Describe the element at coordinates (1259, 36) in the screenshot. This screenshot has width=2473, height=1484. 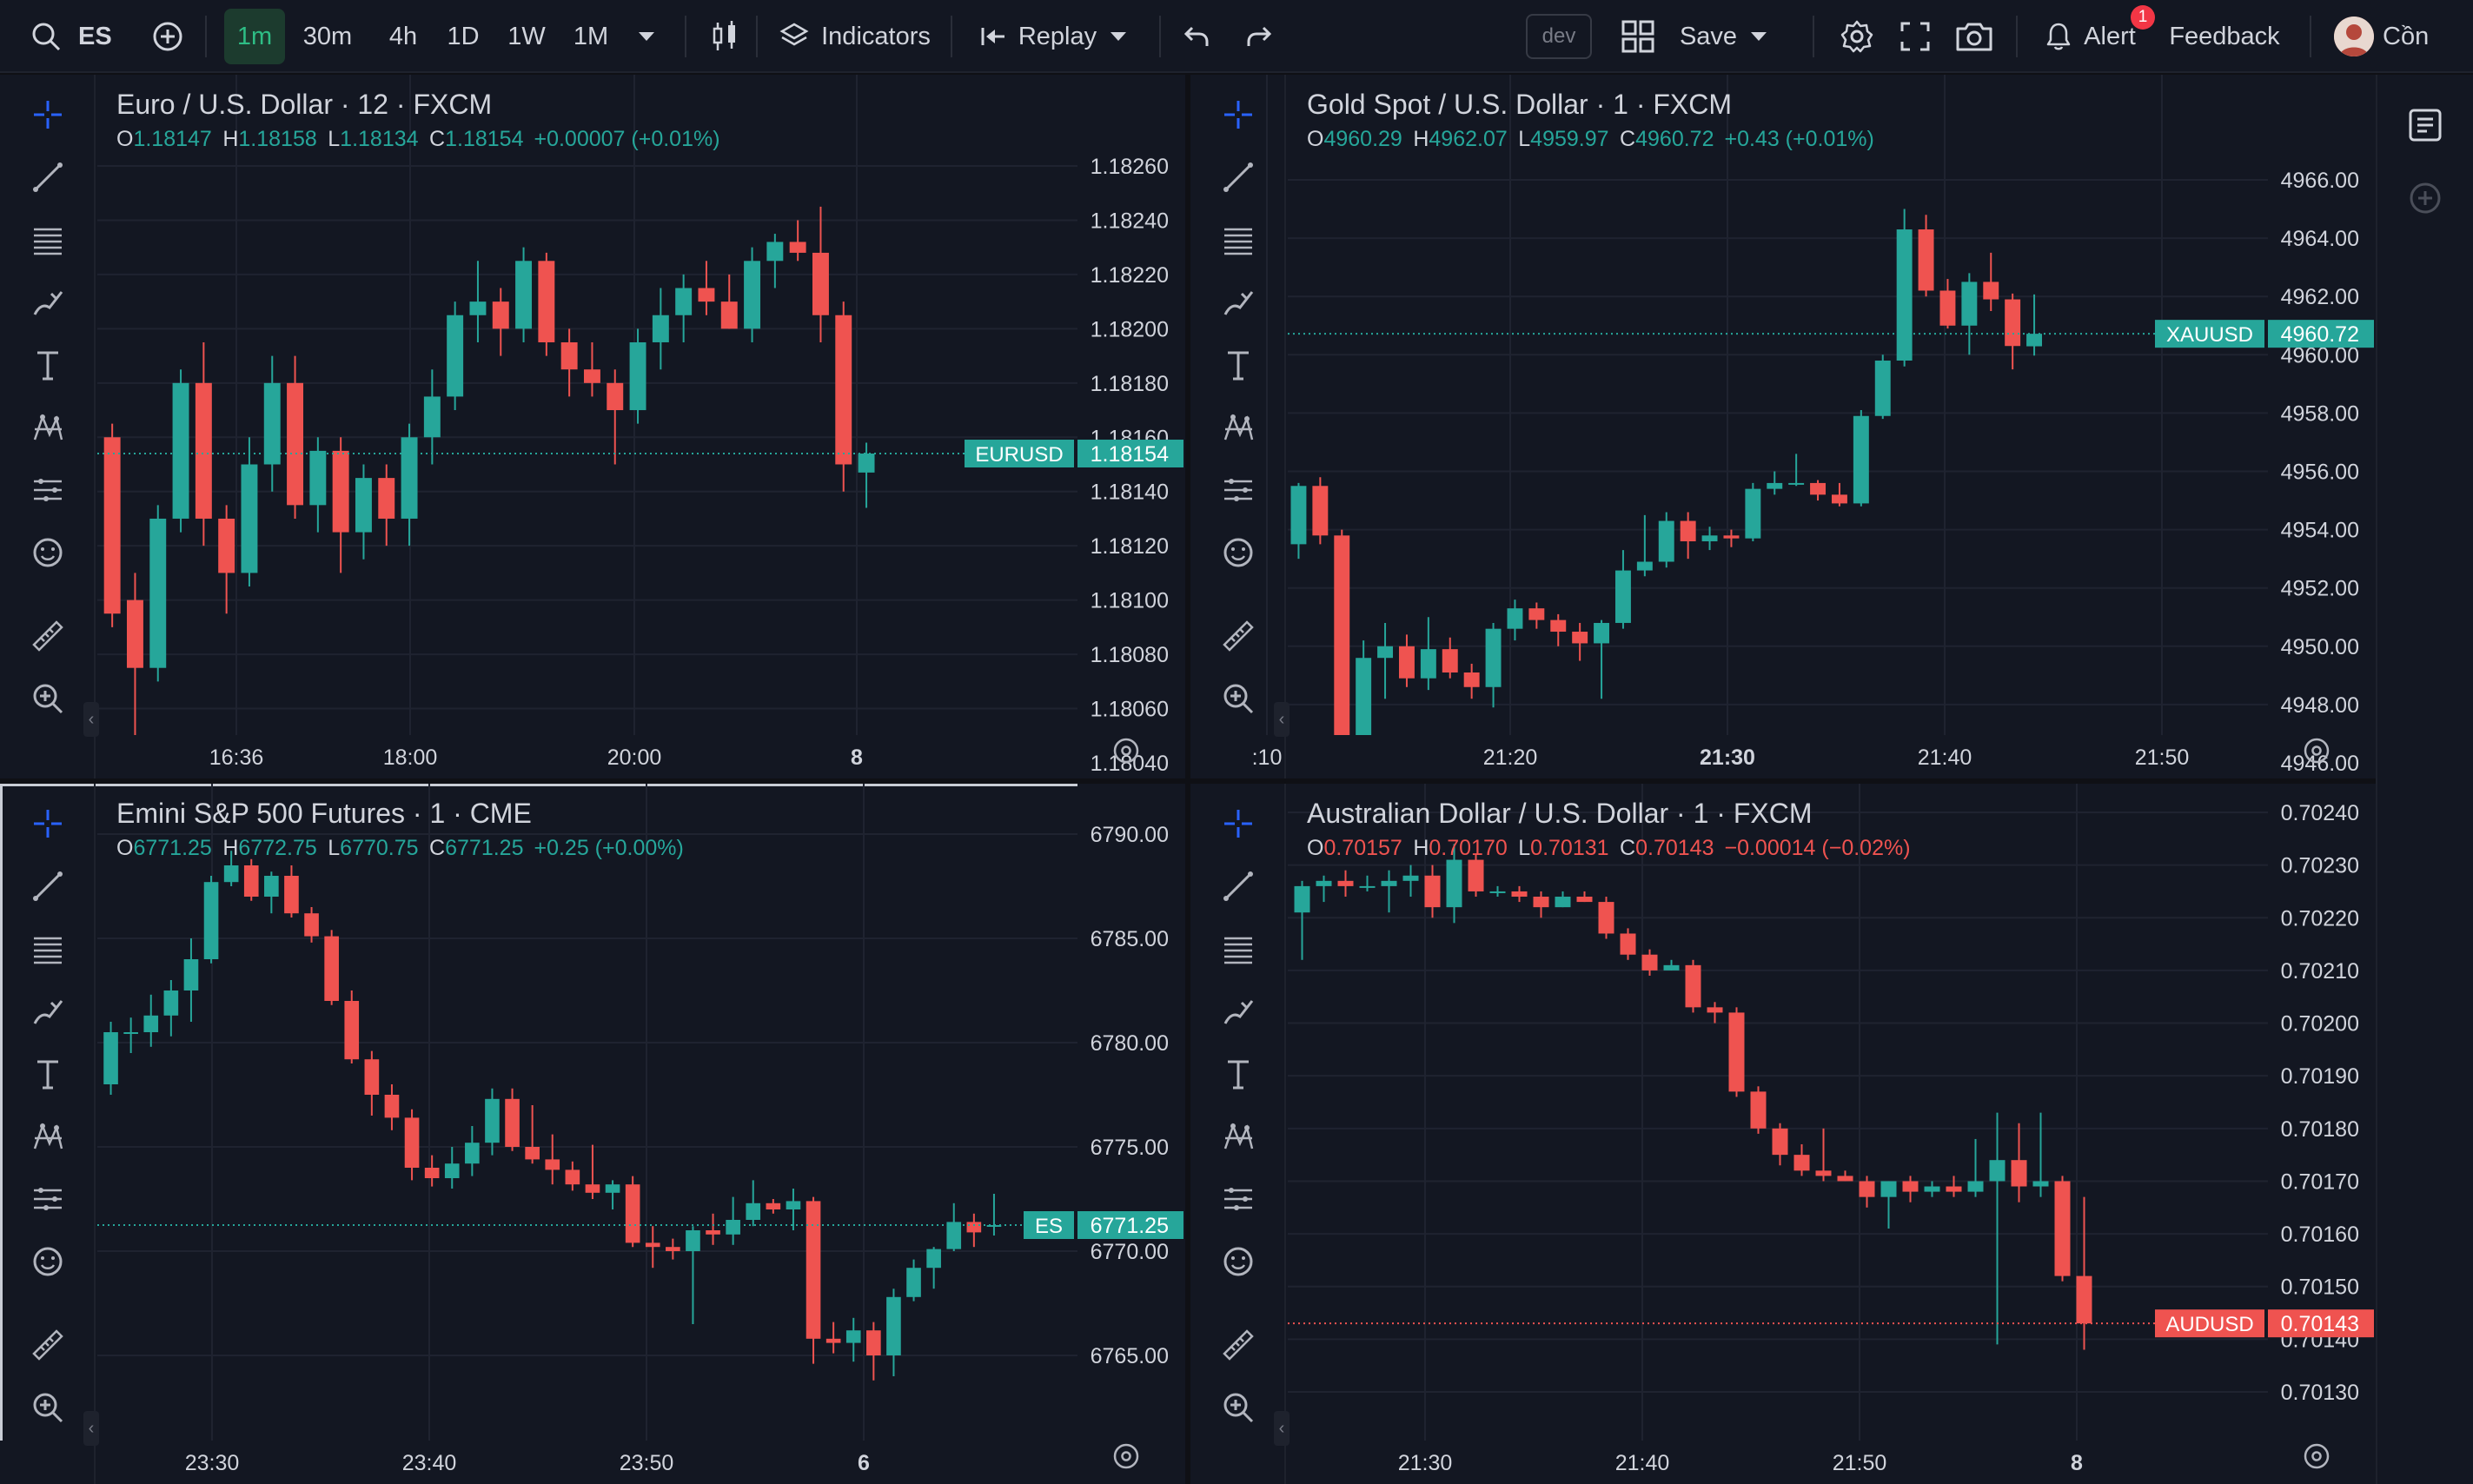
I see `redo-button` at that location.